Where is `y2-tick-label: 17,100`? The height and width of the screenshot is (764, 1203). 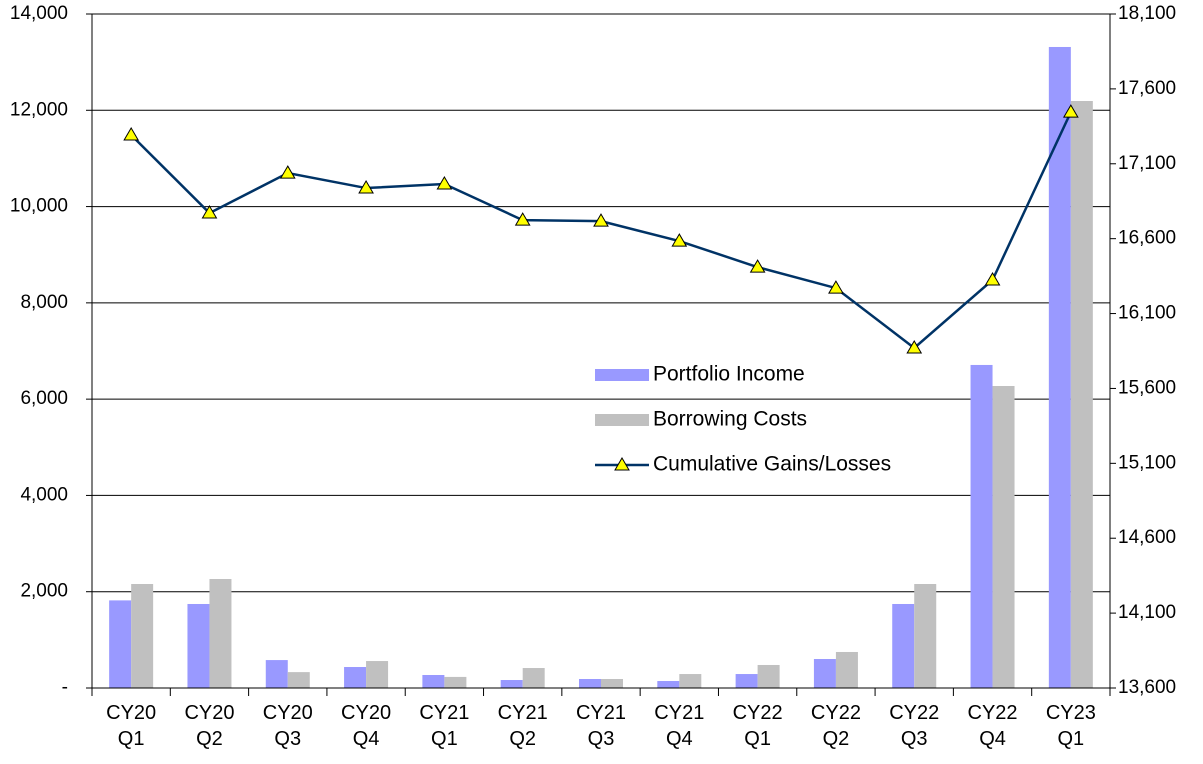
y2-tick-label: 17,100 is located at coordinates (1147, 163).